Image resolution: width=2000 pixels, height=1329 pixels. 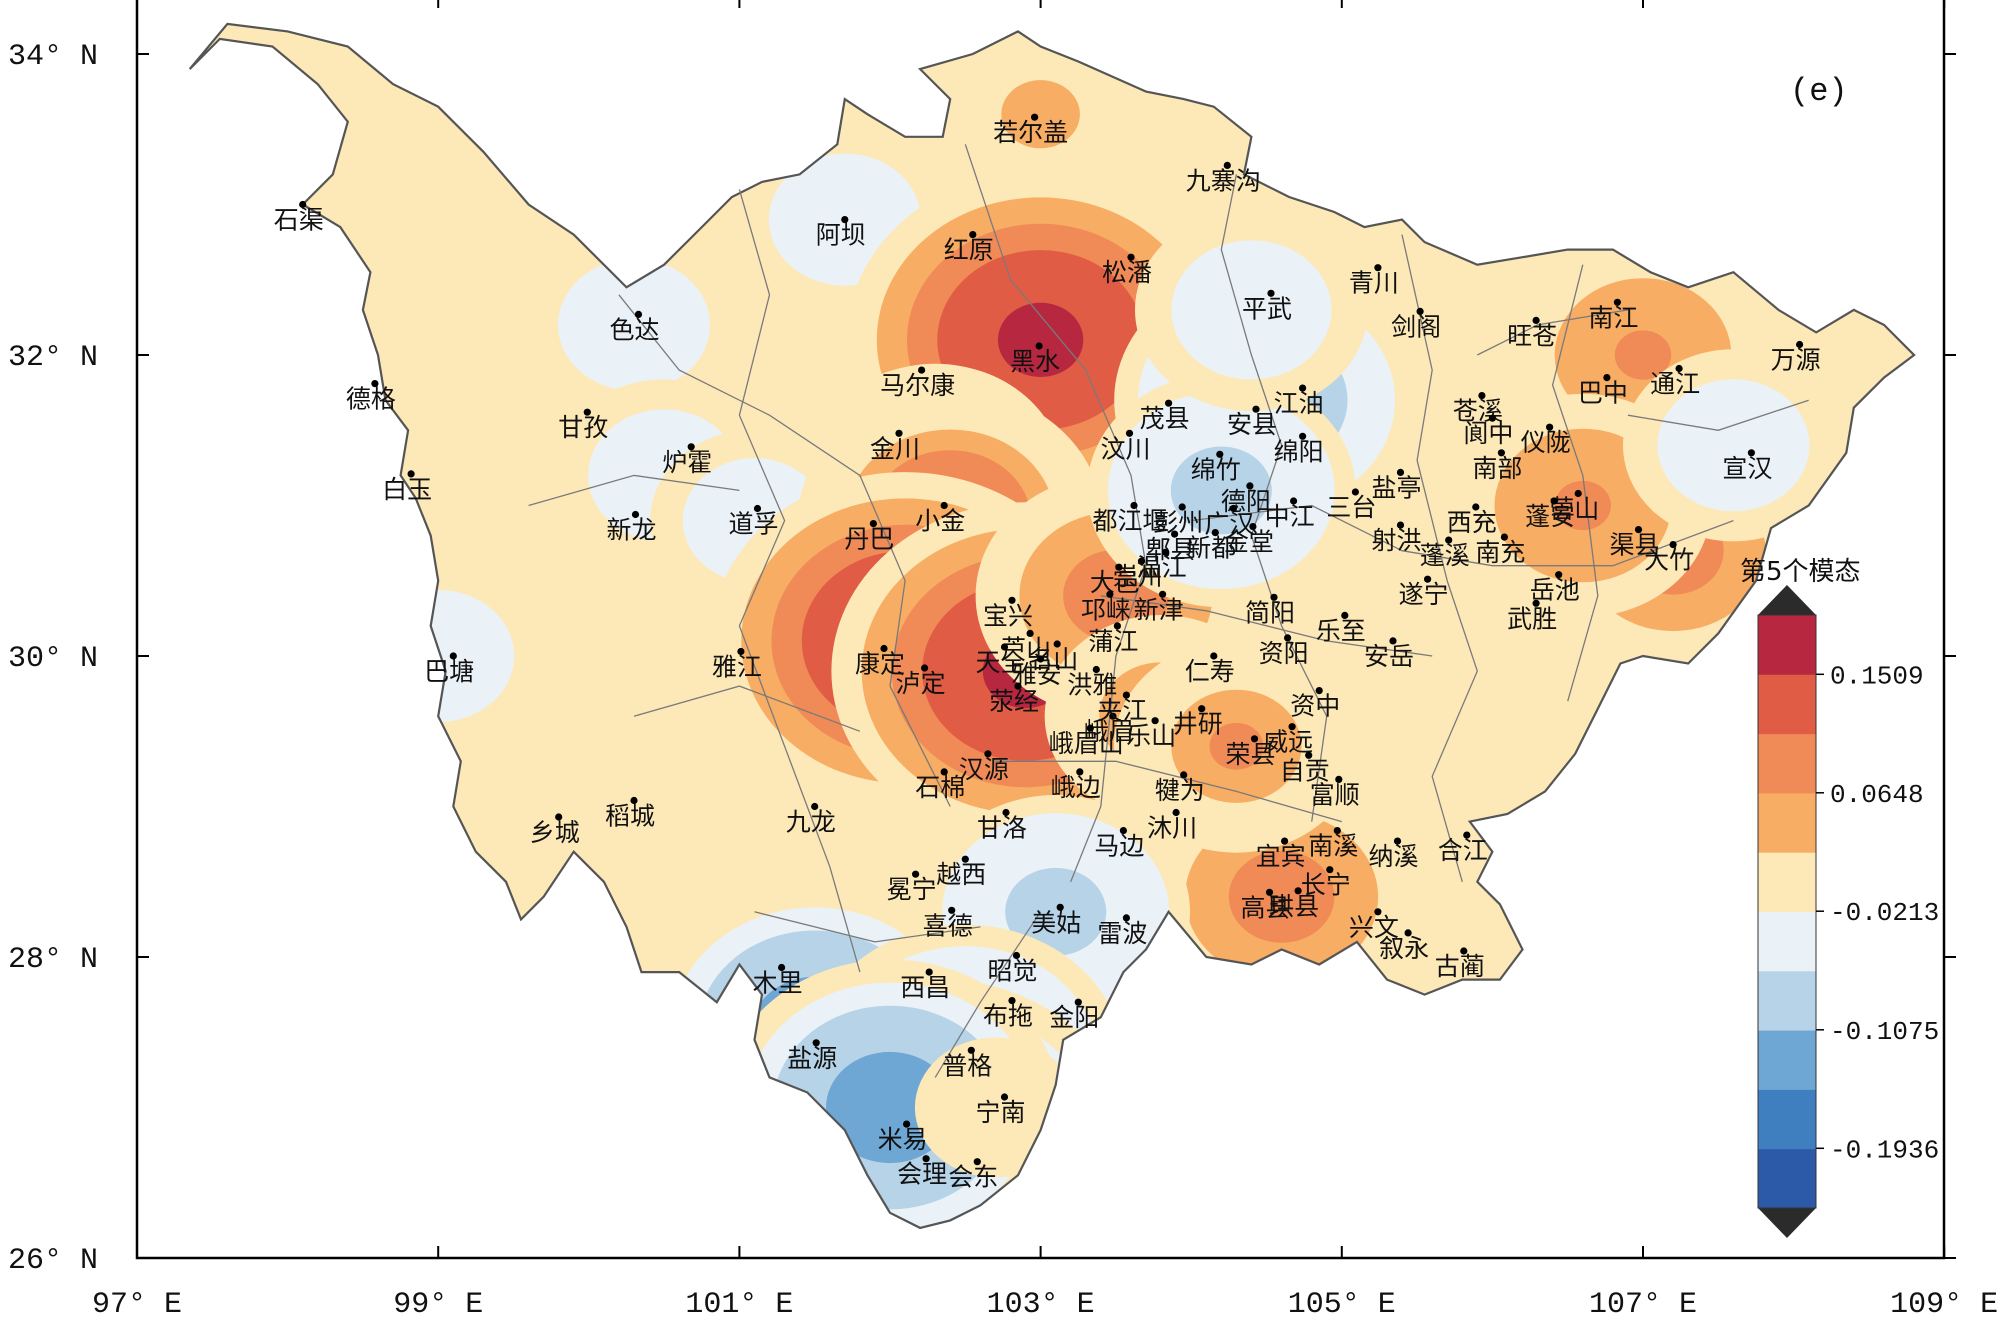 What do you see at coordinates (1216, 469) in the screenshot?
I see `city-label: 绵竹` at bounding box center [1216, 469].